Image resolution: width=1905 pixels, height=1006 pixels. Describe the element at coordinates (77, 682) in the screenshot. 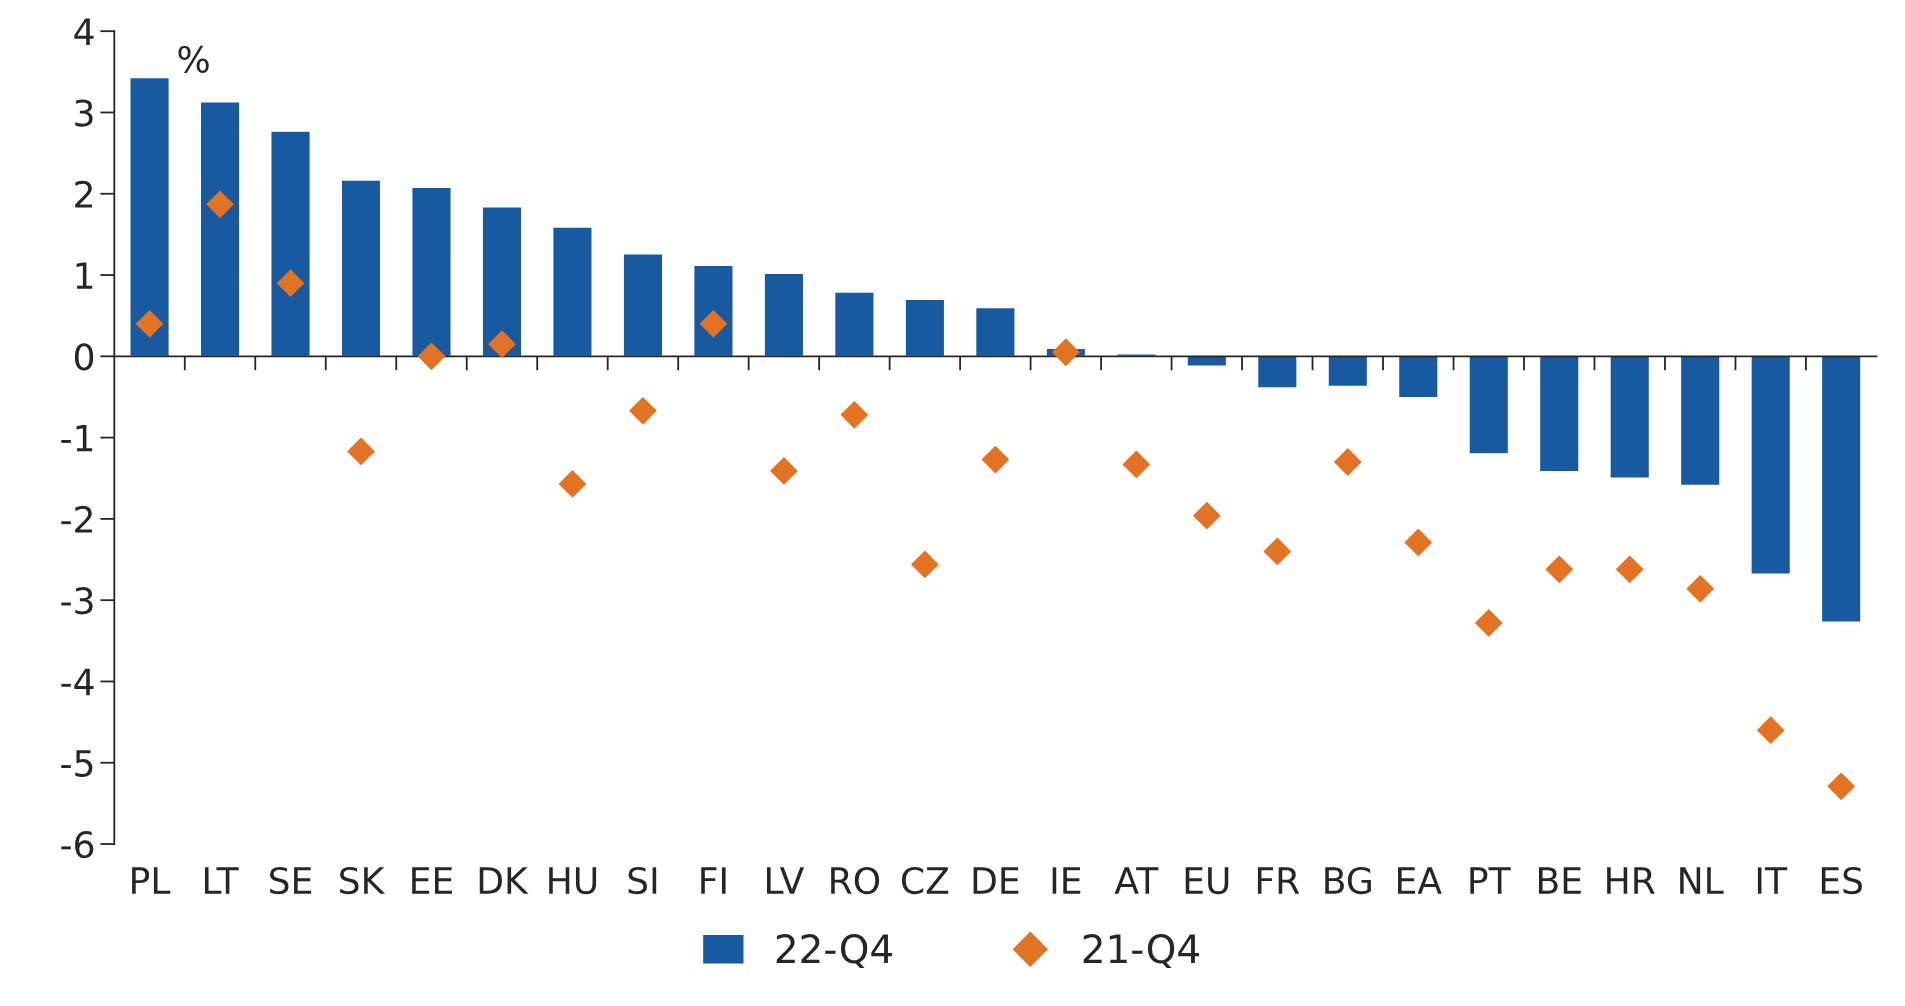

I see `y-tick-label: -4` at that location.